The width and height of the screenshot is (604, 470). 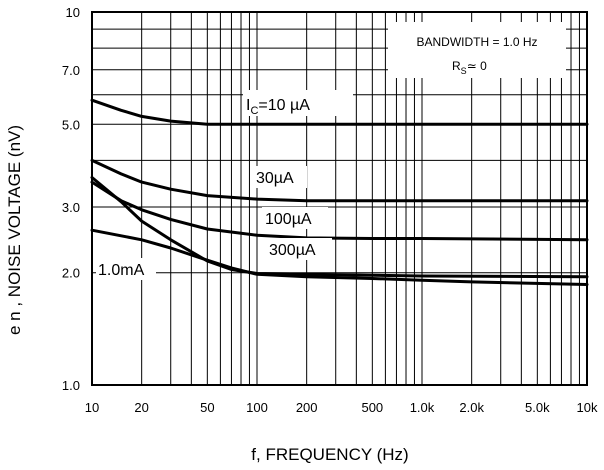 I want to click on annotation-box: BANDWIDTH = 1.0 Hz RS≃ 0, so click(x=477, y=50).